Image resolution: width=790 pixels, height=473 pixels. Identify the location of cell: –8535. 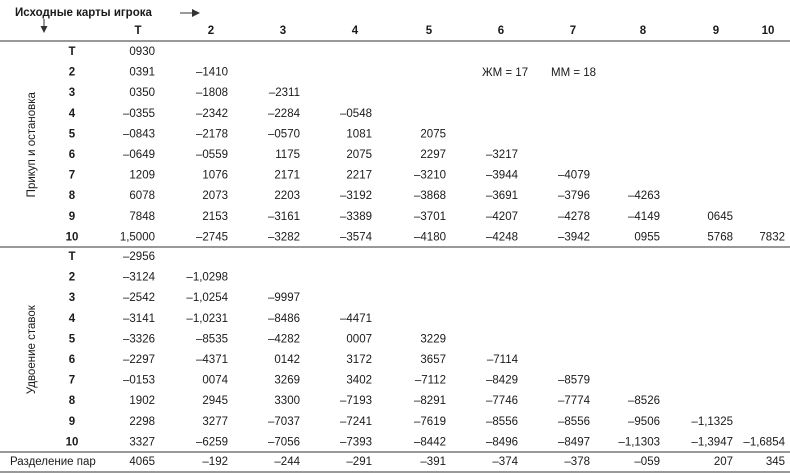
(212, 339).